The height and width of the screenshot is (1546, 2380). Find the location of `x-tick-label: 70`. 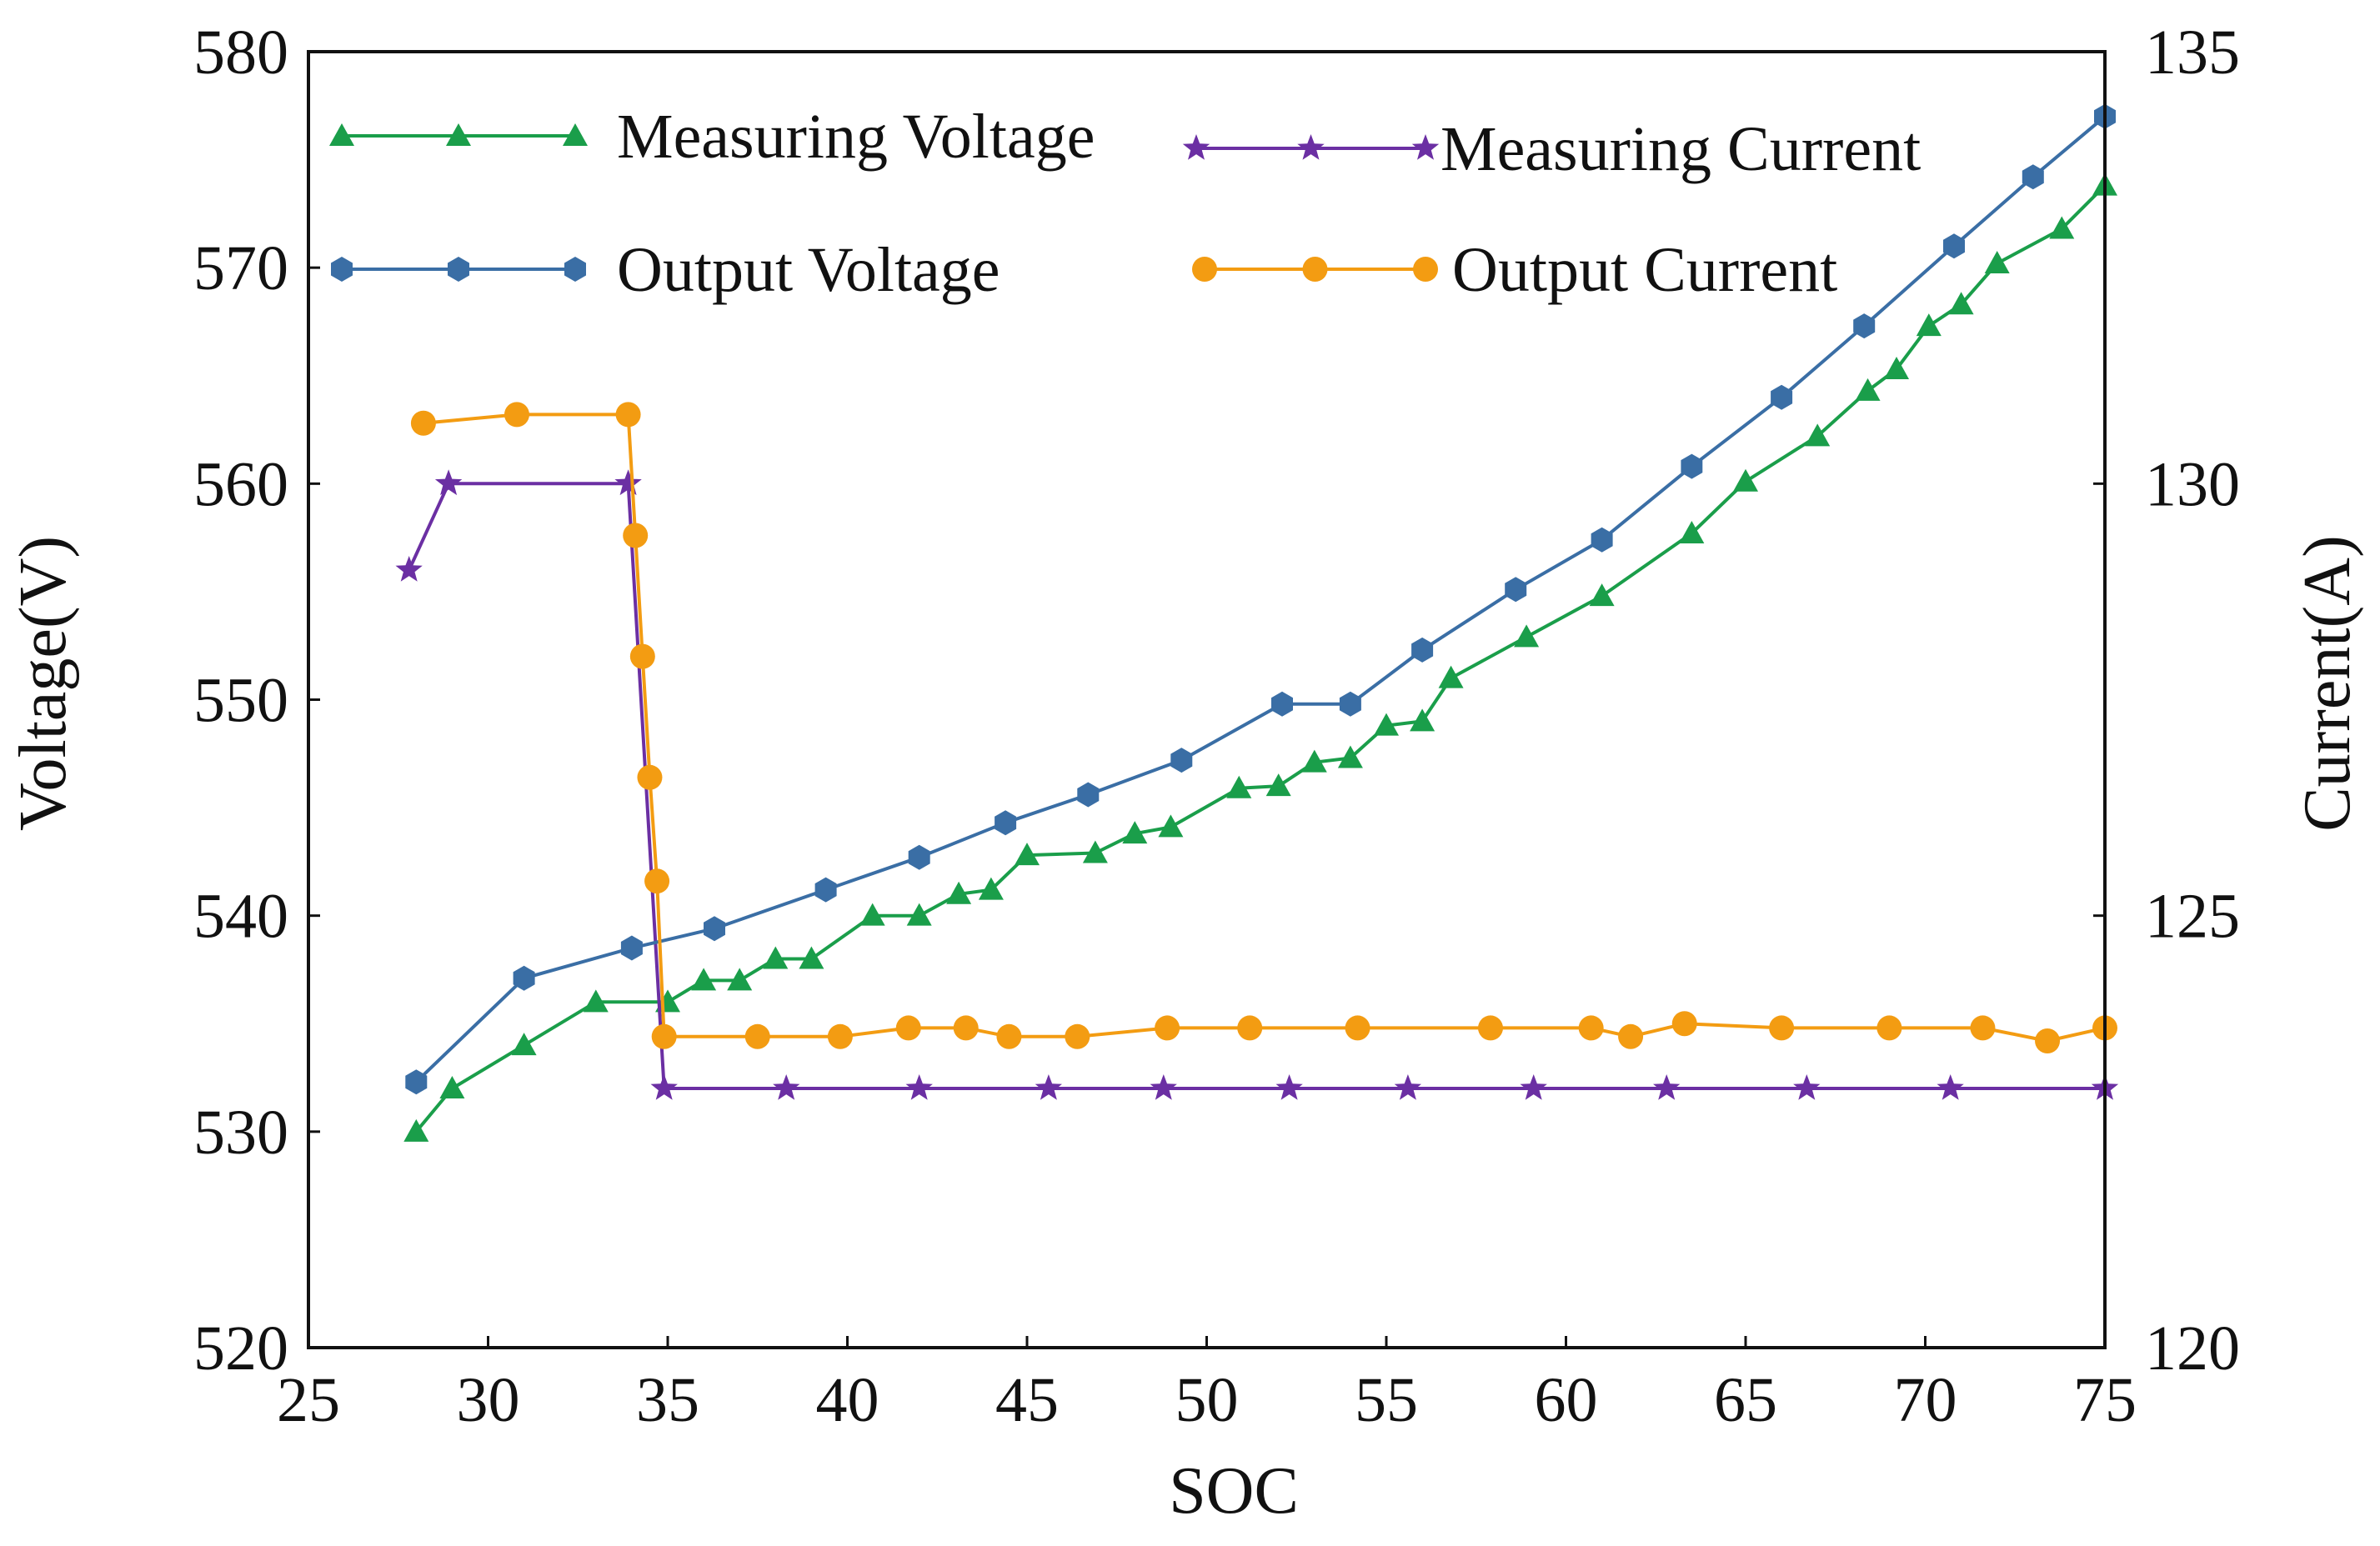

x-tick-label: 70 is located at coordinates (1925, 1400).